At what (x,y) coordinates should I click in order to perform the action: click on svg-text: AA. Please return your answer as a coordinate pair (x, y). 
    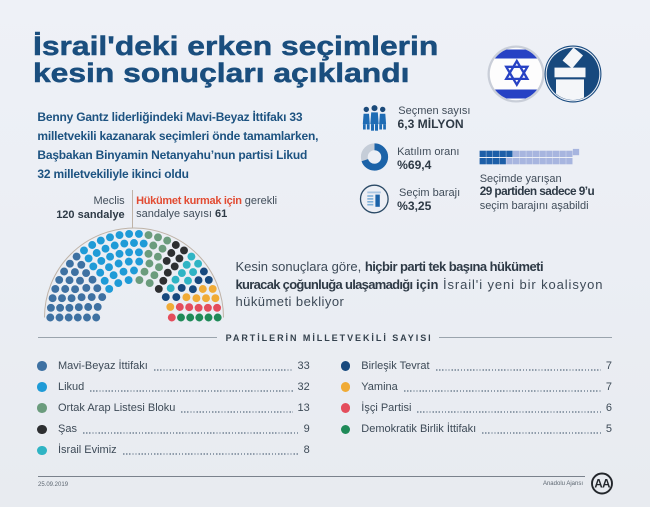
    Looking at the image, I should click on (602, 484).